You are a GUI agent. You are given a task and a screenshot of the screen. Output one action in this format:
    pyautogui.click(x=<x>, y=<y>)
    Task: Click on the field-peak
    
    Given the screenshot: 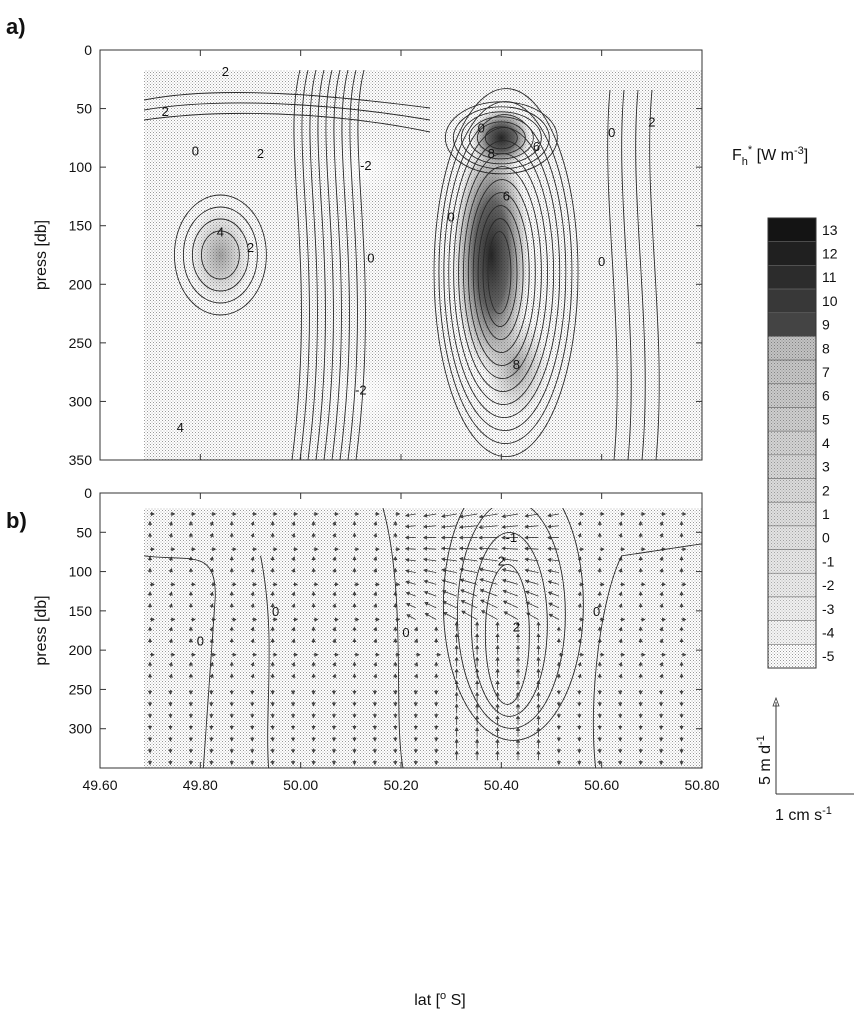 What is the action you would take?
    pyautogui.click(x=220, y=255)
    